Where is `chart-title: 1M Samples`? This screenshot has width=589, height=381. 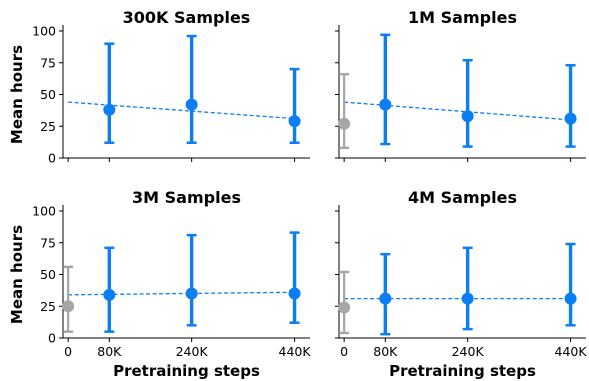
chart-title: 1M Samples is located at coordinates (462, 17).